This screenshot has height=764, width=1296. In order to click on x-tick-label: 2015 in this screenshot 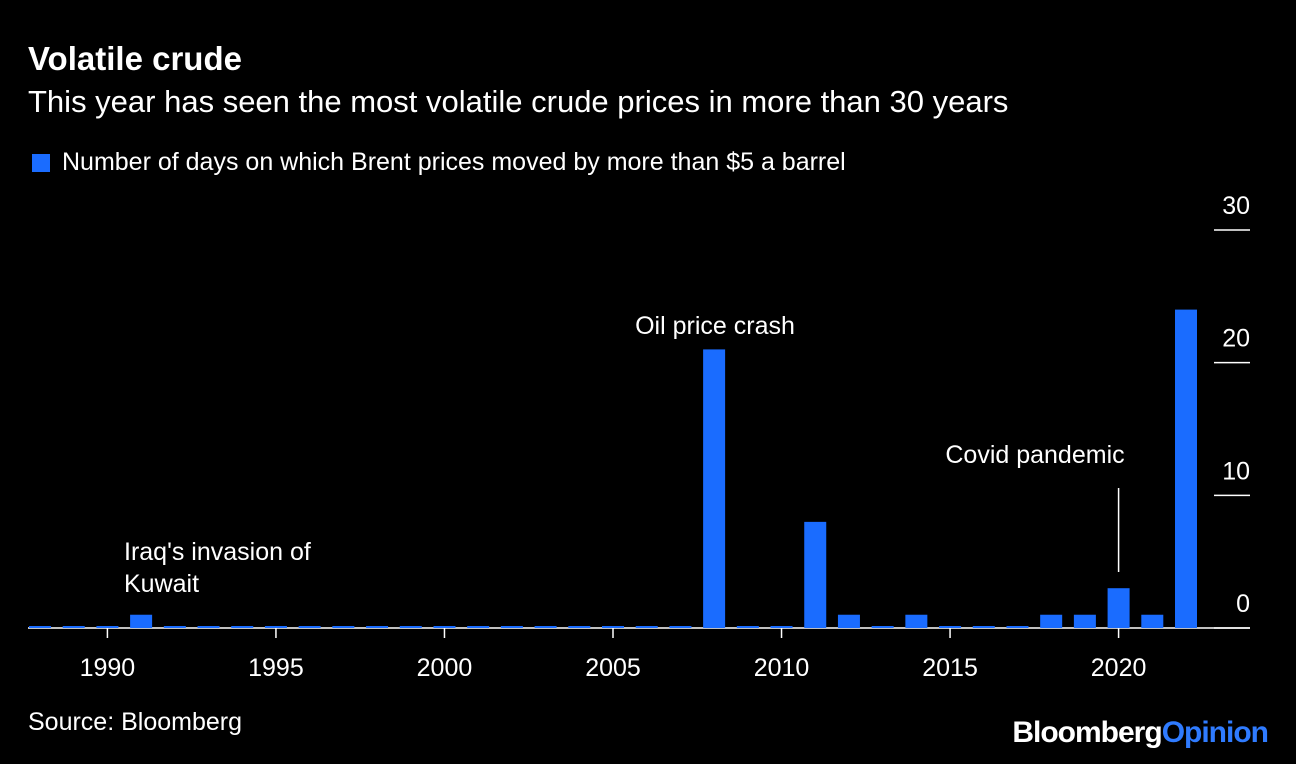, I will do `click(950, 668)`.